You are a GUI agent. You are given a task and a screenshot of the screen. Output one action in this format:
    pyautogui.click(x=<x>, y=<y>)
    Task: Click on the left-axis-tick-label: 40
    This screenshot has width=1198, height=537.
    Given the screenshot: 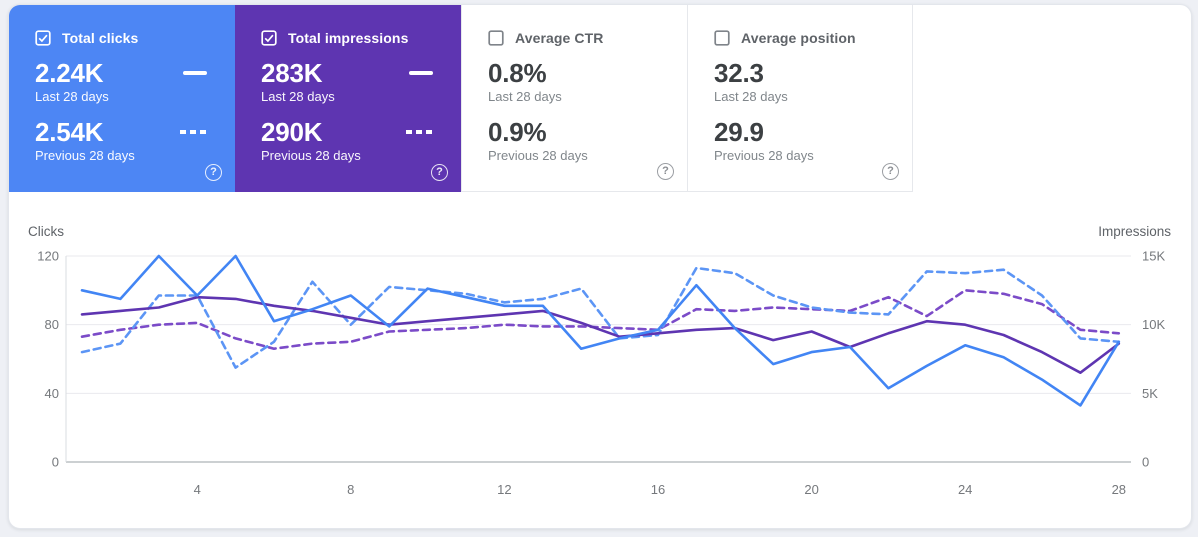 What is the action you would take?
    pyautogui.click(x=52, y=393)
    